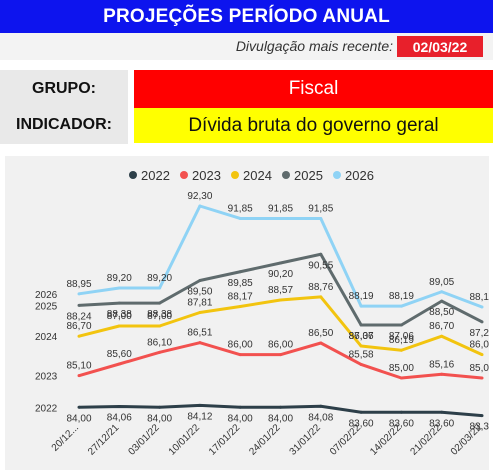 Image resolution: width=493 pixels, height=475 pixels. Describe the element at coordinates (314, 46) in the screenshot. I see `release-label: Divulgação mais recente:` at that location.